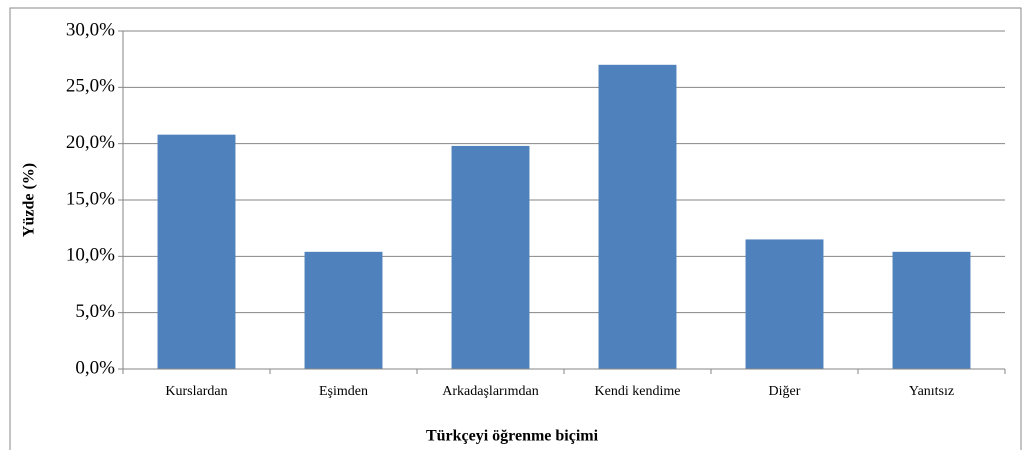  Describe the element at coordinates (90, 142) in the screenshot. I see `y-tick-label: 20,0%` at that location.